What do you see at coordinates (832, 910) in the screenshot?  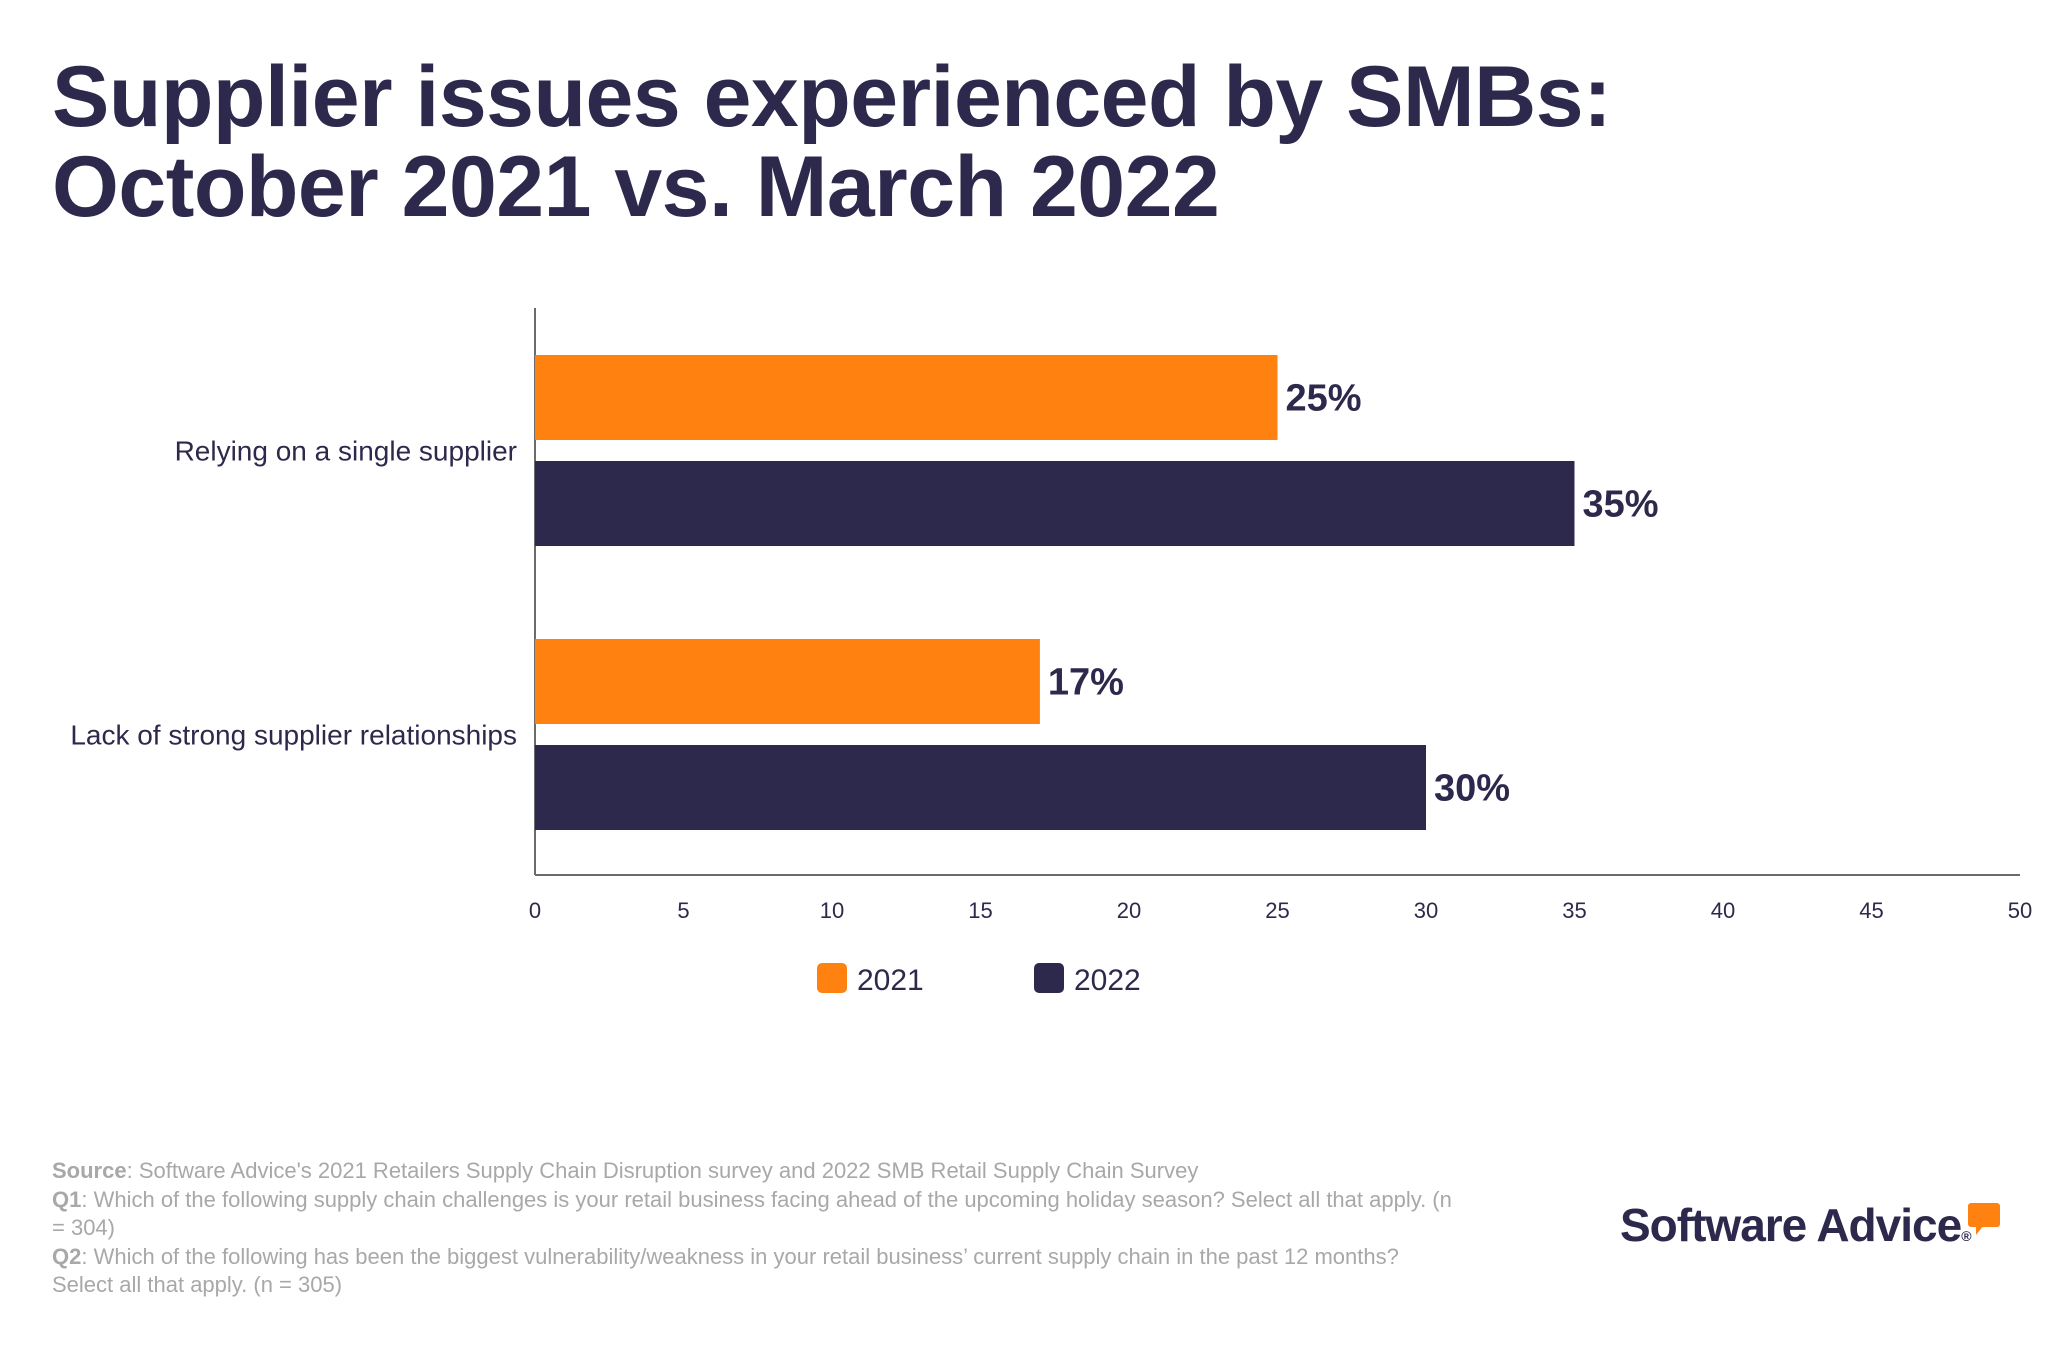 I see `x-tick-label: 10` at bounding box center [832, 910].